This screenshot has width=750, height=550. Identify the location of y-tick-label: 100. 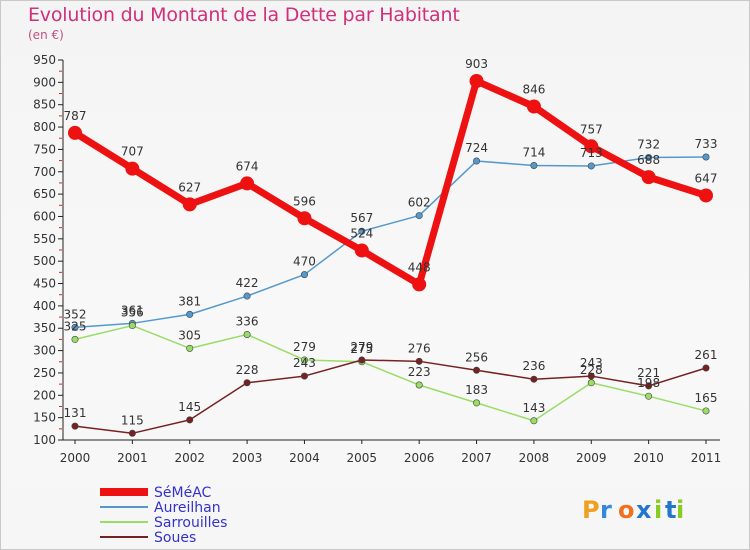
(44, 440).